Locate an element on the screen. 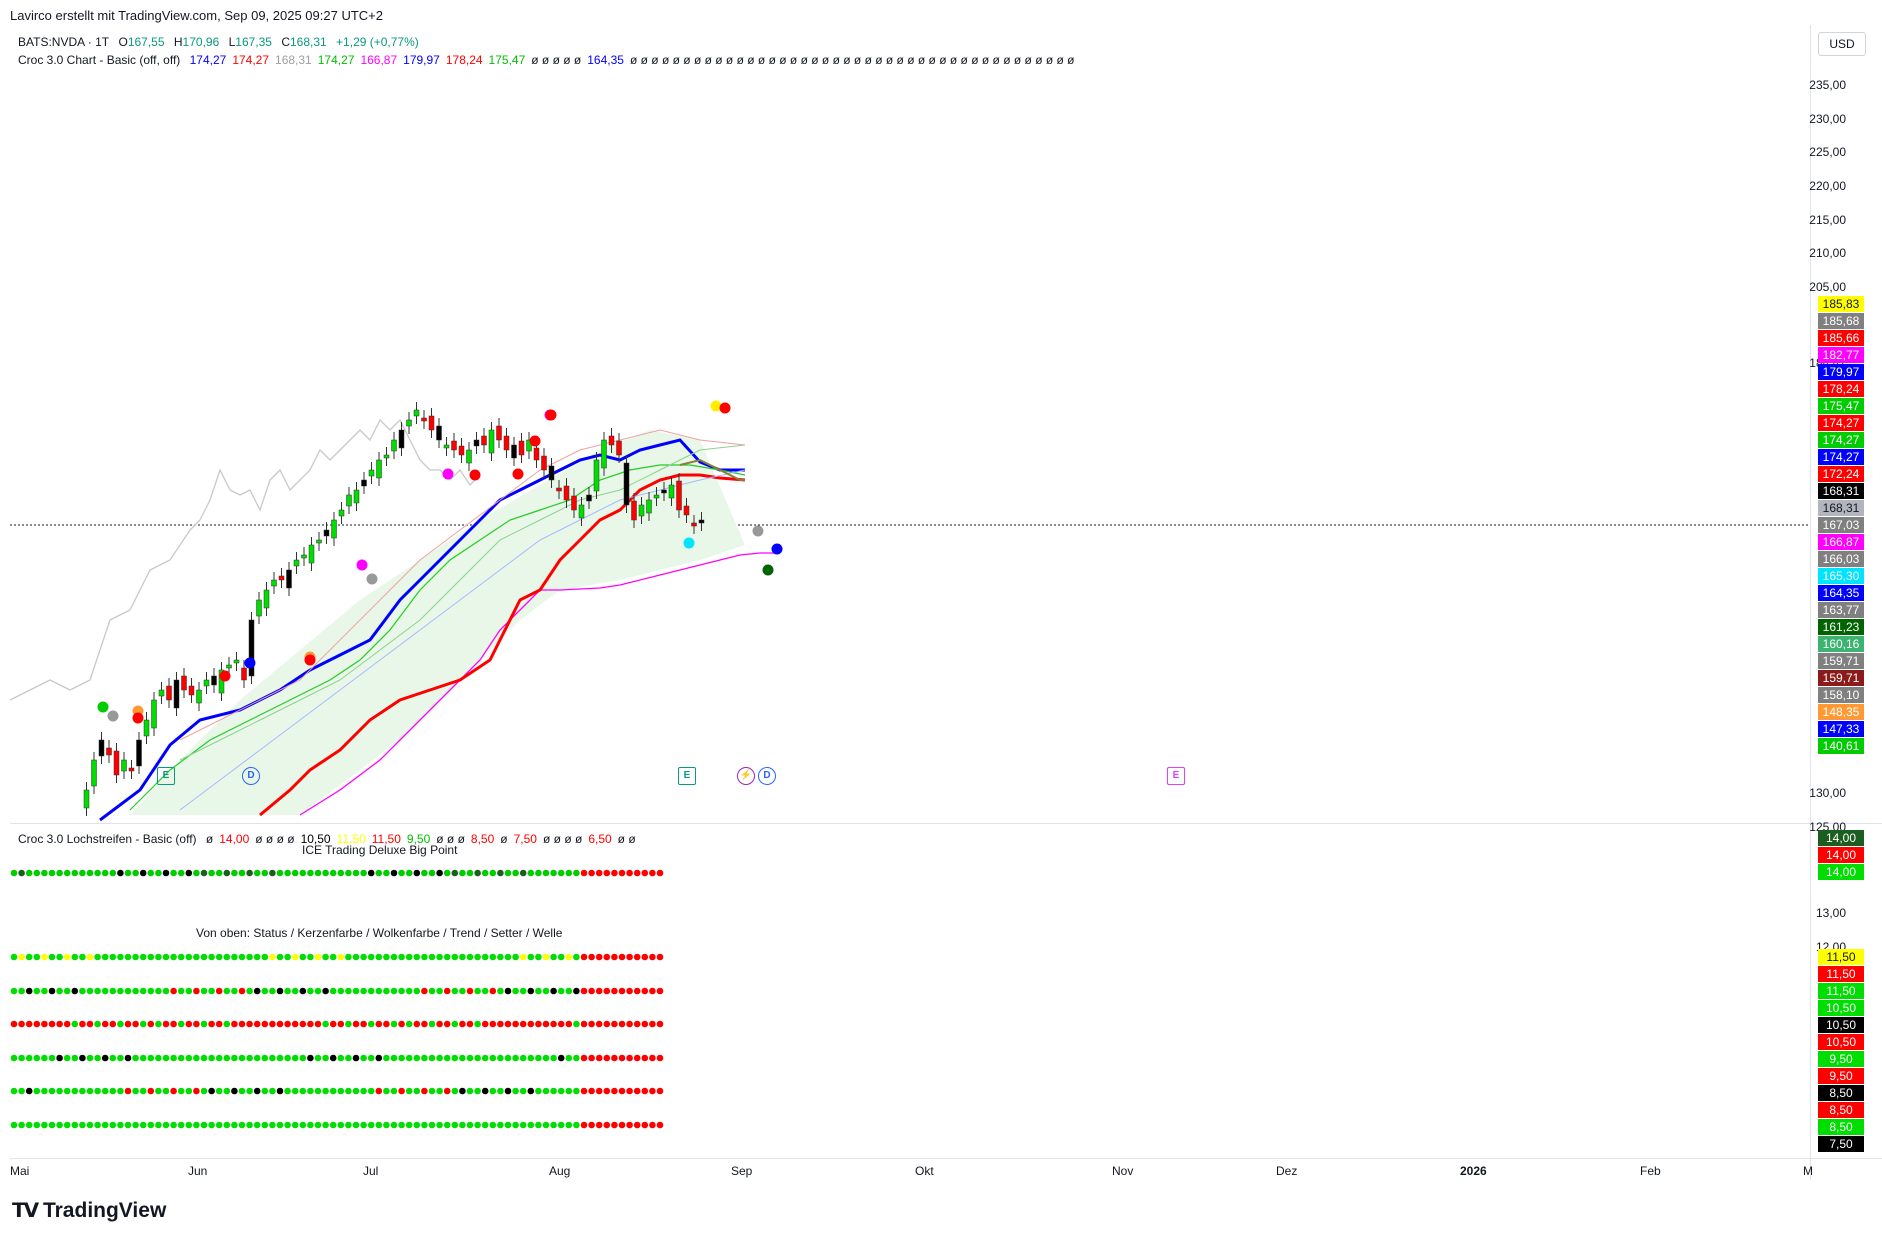 This screenshot has width=1882, height=1239. split-icon: ⚡ is located at coordinates (746, 776).